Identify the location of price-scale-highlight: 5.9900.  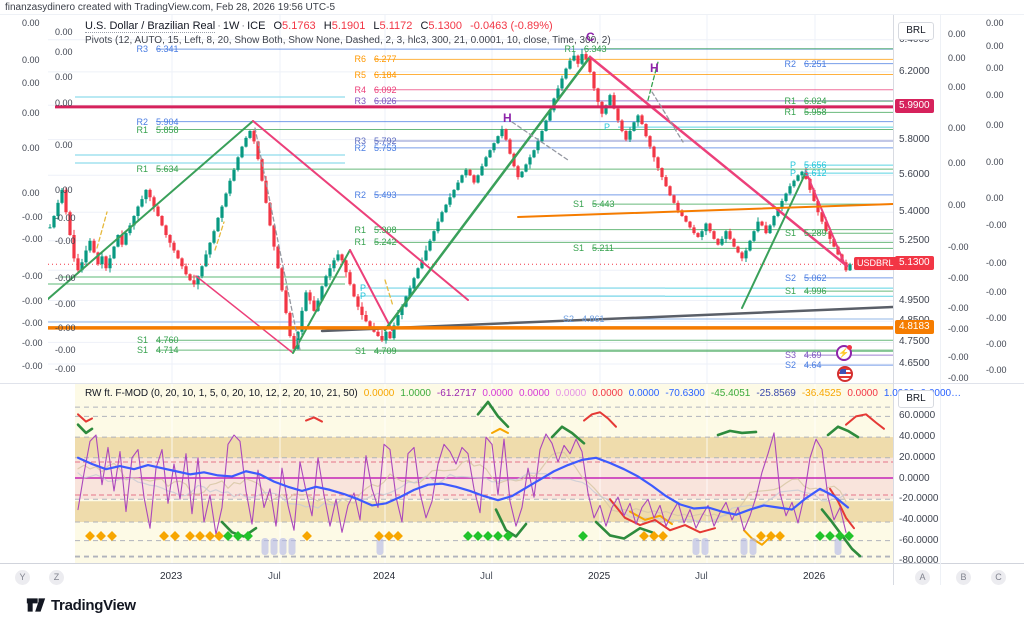
(914, 105).